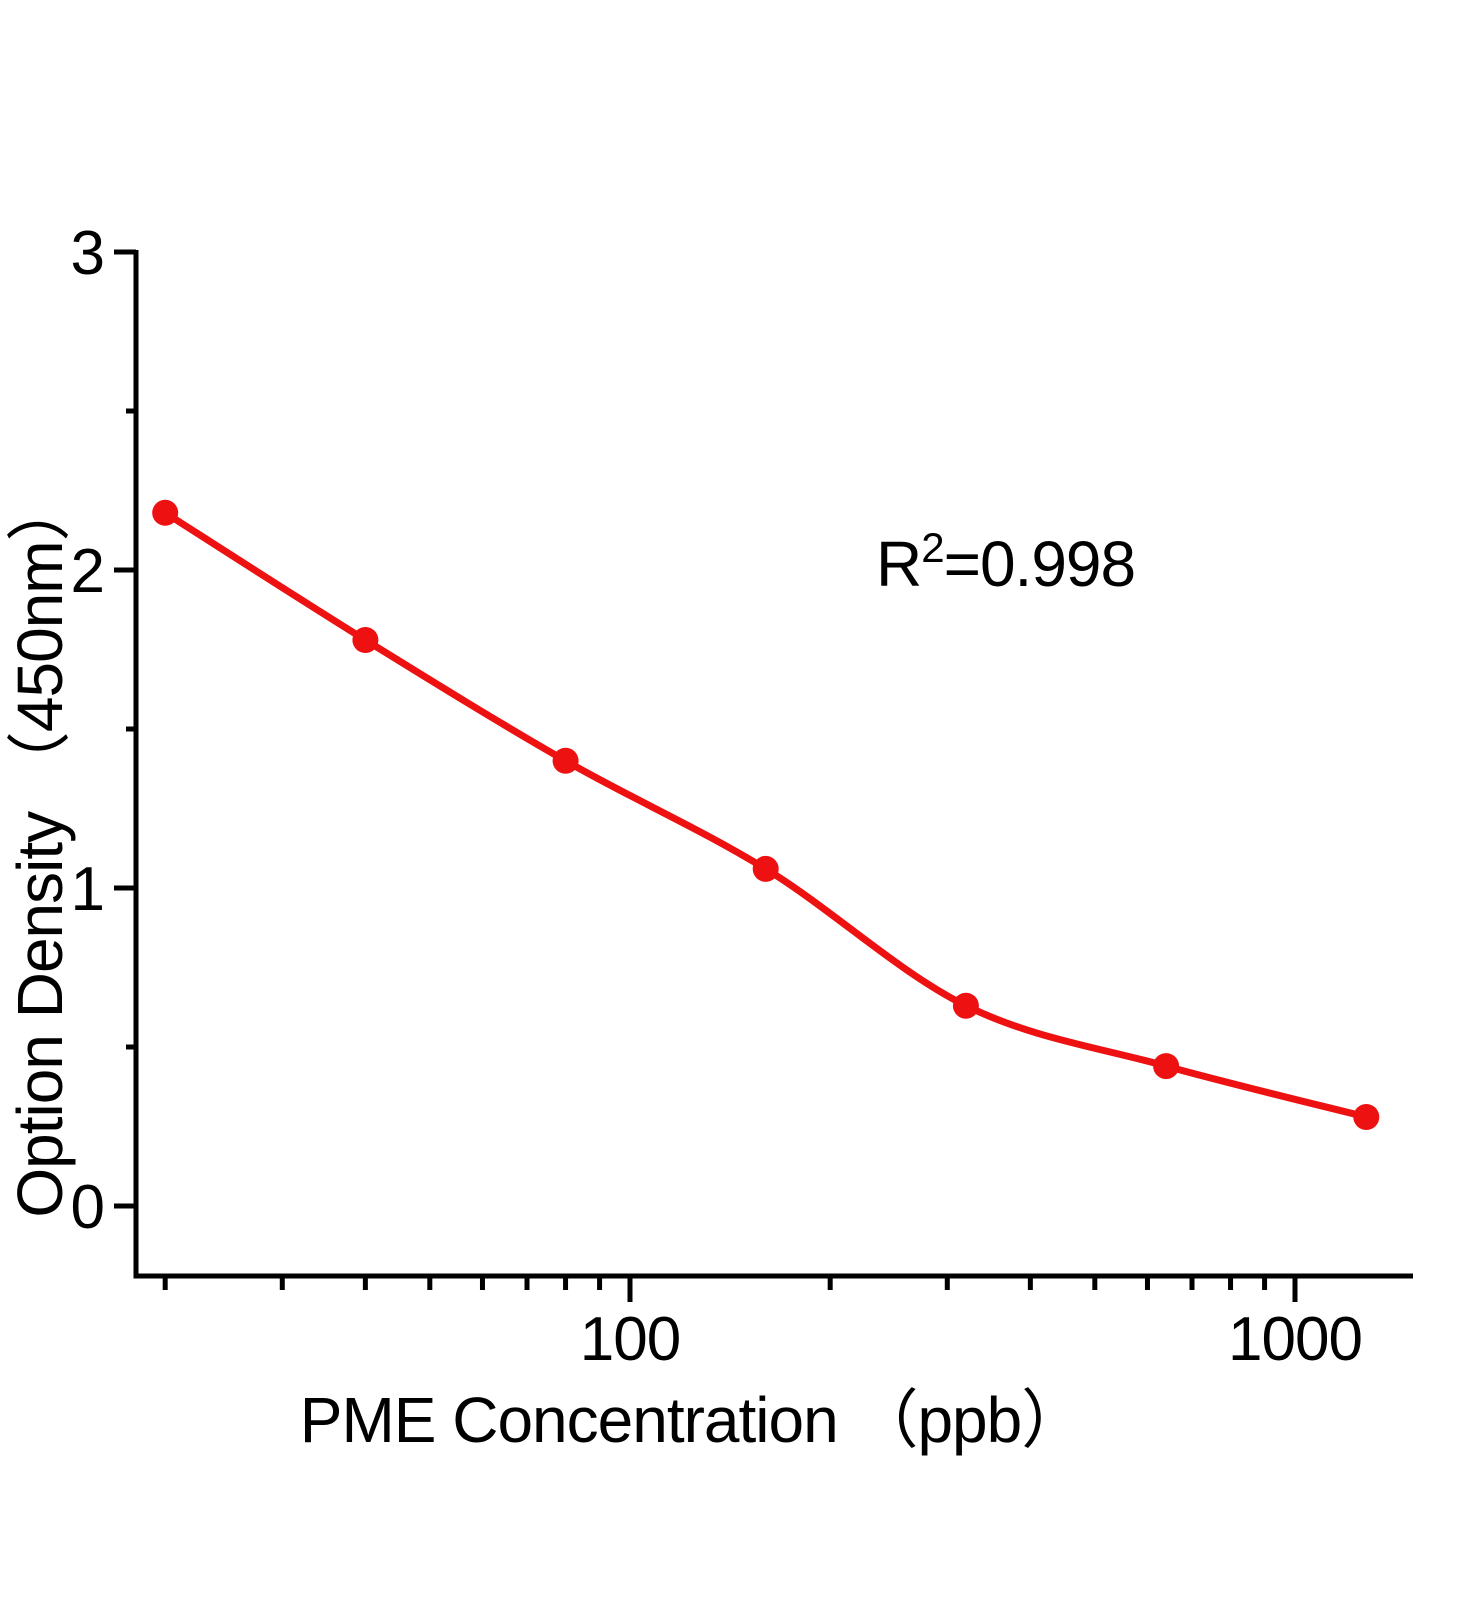 This screenshot has width=1472, height=1600. I want to click on r-squared-annotation: R2=0.998, so click(1005, 562).